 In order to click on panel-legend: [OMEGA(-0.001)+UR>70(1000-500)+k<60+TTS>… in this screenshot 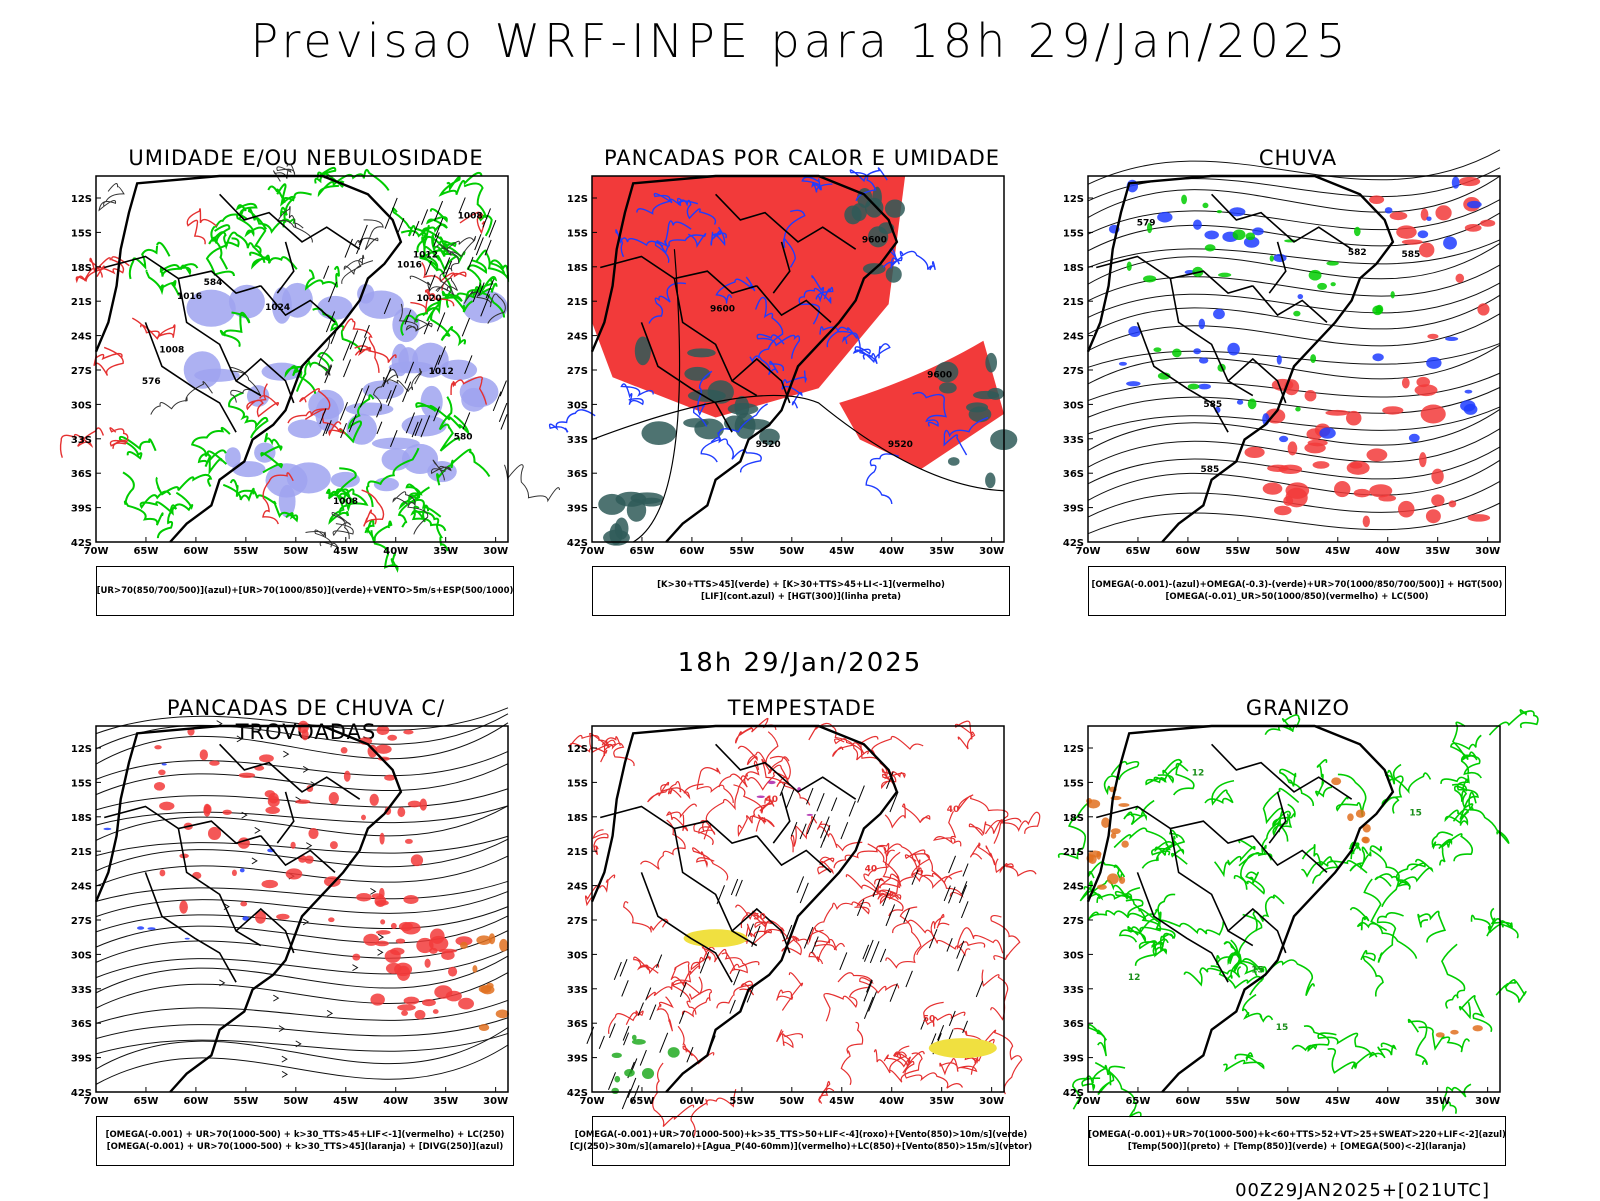, I will do `click(1297, 1141)`.